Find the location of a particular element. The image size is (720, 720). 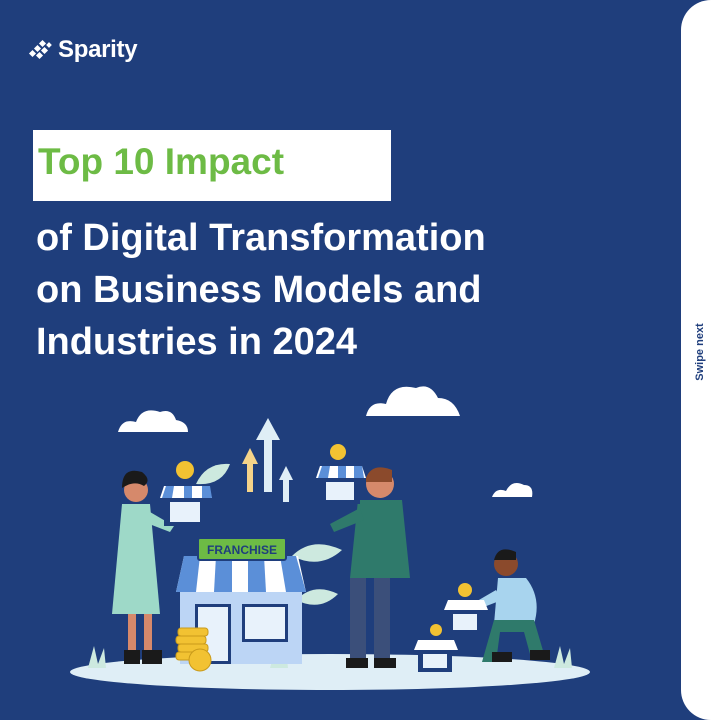

kneeling-man-figure is located at coordinates (511, 605).